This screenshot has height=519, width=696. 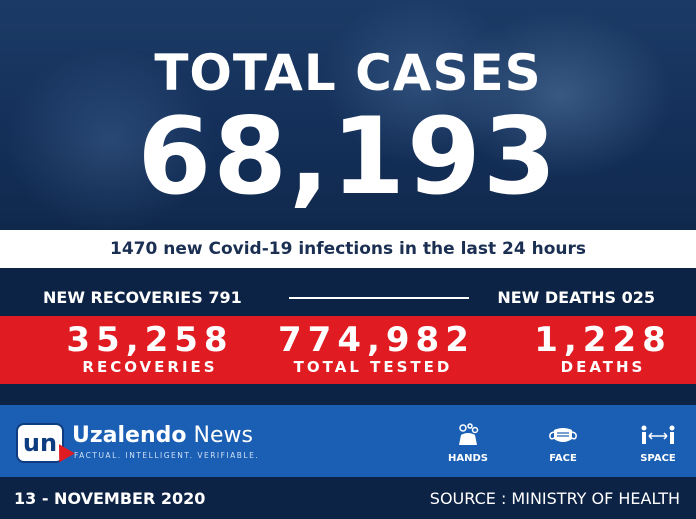 I want to click on new-deaths-label: NEW DEATHS 025, so click(x=576, y=297).